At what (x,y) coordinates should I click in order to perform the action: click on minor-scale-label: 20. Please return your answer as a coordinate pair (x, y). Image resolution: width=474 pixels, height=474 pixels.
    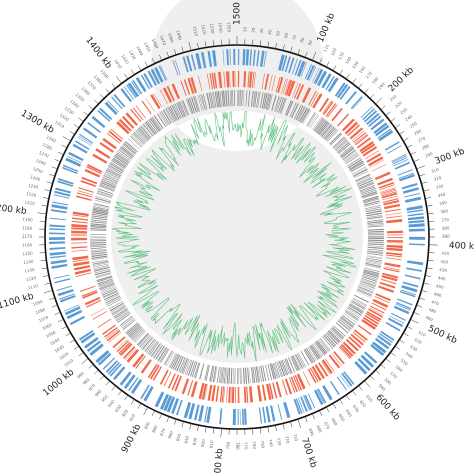
    Looking at the image, I should click on (253, 30).